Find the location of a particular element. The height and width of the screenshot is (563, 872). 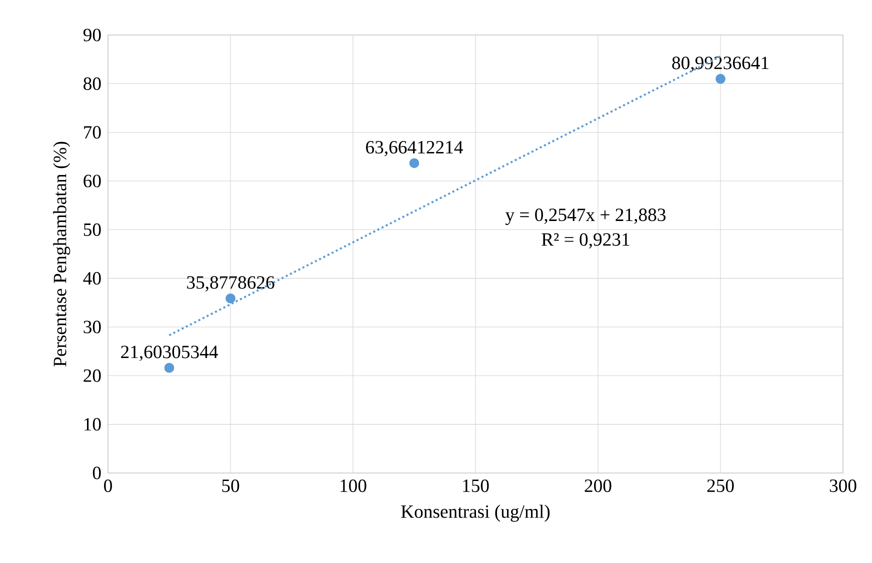

data-label: 63,66412214 is located at coordinates (414, 148).